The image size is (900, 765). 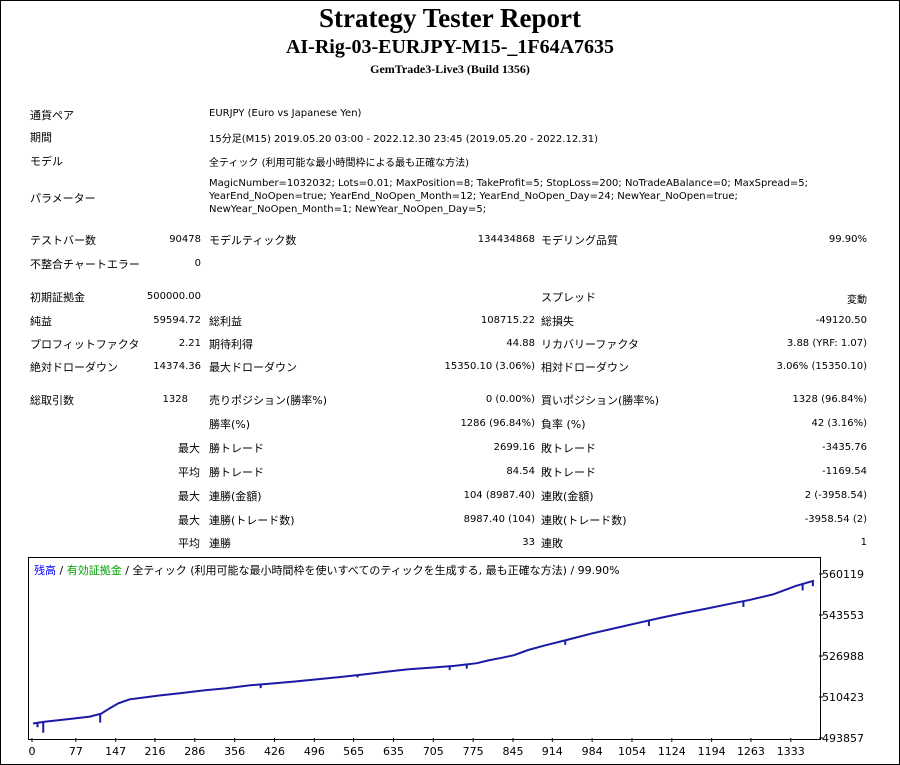 What do you see at coordinates (154, 751) in the screenshot?
I see `x-tick-label: 216` at bounding box center [154, 751].